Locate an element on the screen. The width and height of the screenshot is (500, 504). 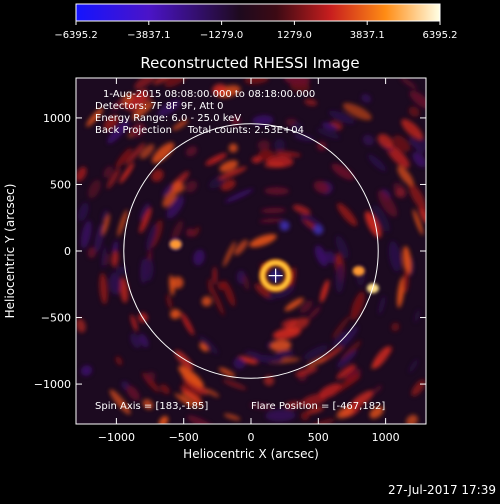
footer-timestamp: 27-Jul-2017 17:39 is located at coordinates (442, 490).